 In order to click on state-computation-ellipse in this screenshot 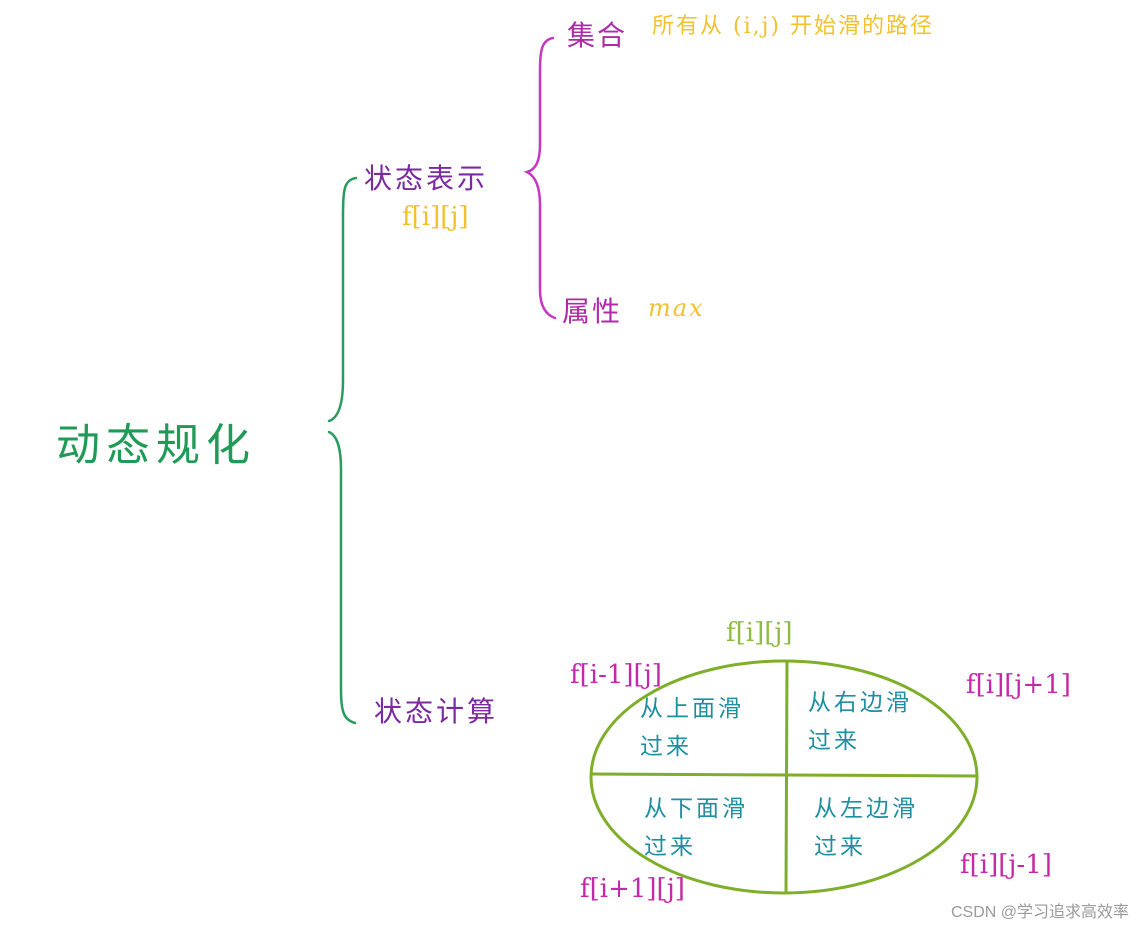, I will do `click(784, 777)`.